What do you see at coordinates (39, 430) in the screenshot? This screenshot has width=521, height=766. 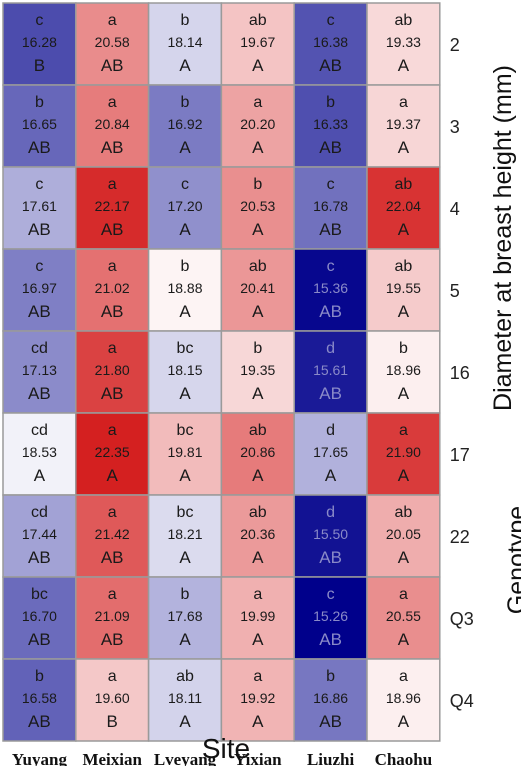 I see `cell-site-letter: cd` at bounding box center [39, 430].